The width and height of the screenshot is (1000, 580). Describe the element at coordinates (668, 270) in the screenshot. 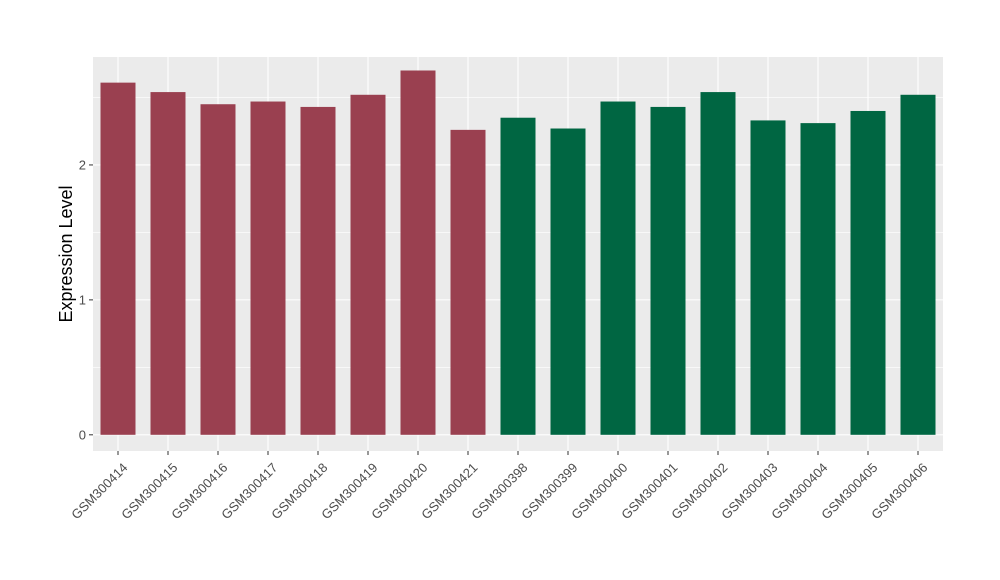

I see `bar-GSM300401` at that location.